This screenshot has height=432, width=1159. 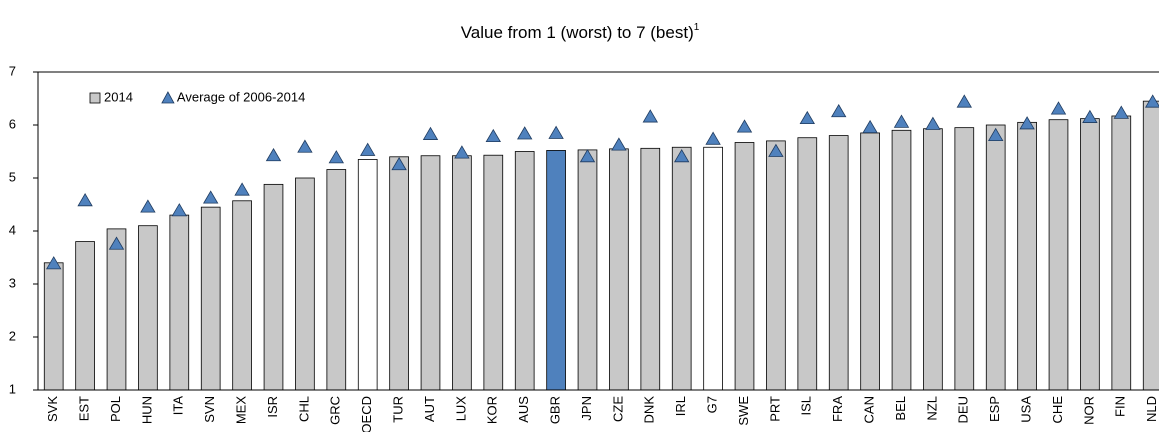 I want to click on x-tick-label: ITA, so click(x=178, y=406).